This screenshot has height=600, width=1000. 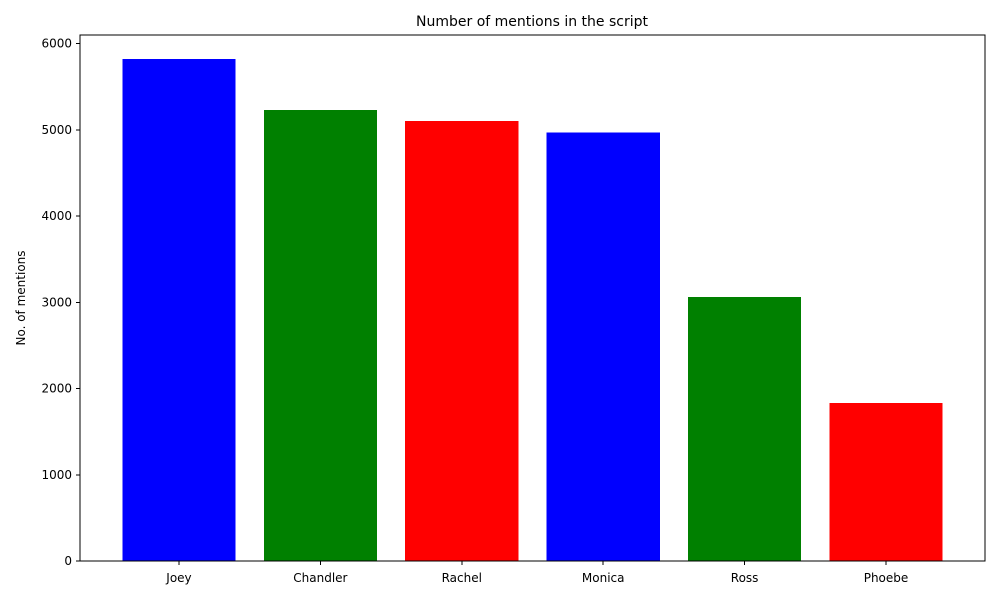 I want to click on x-tick-label-chandler: Chandler, so click(x=320, y=578).